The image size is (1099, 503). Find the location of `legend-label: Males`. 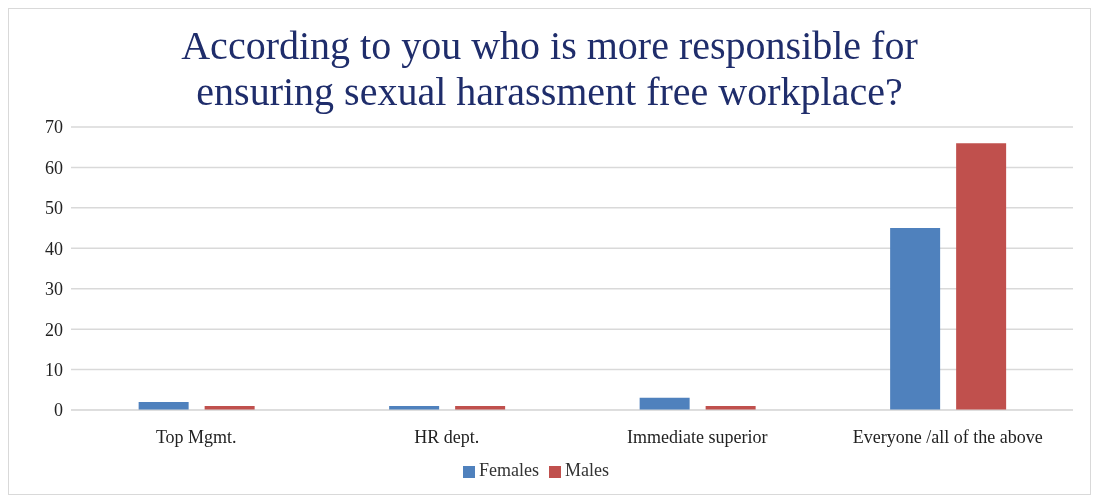

legend-label: Males is located at coordinates (587, 470).